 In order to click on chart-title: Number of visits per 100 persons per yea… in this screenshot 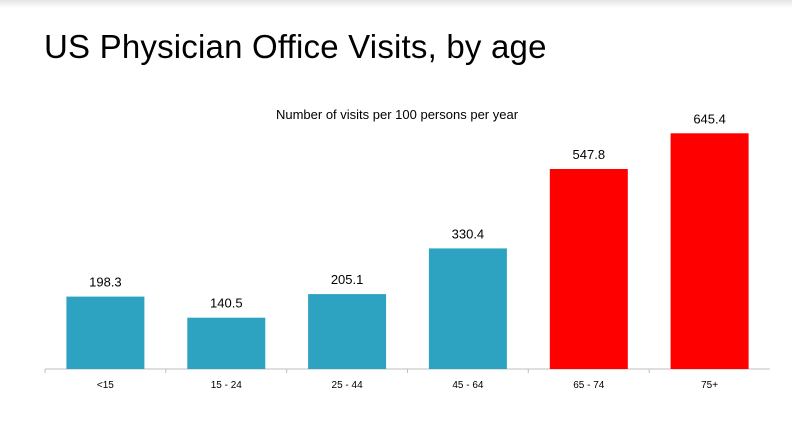, I will do `click(397, 114)`.